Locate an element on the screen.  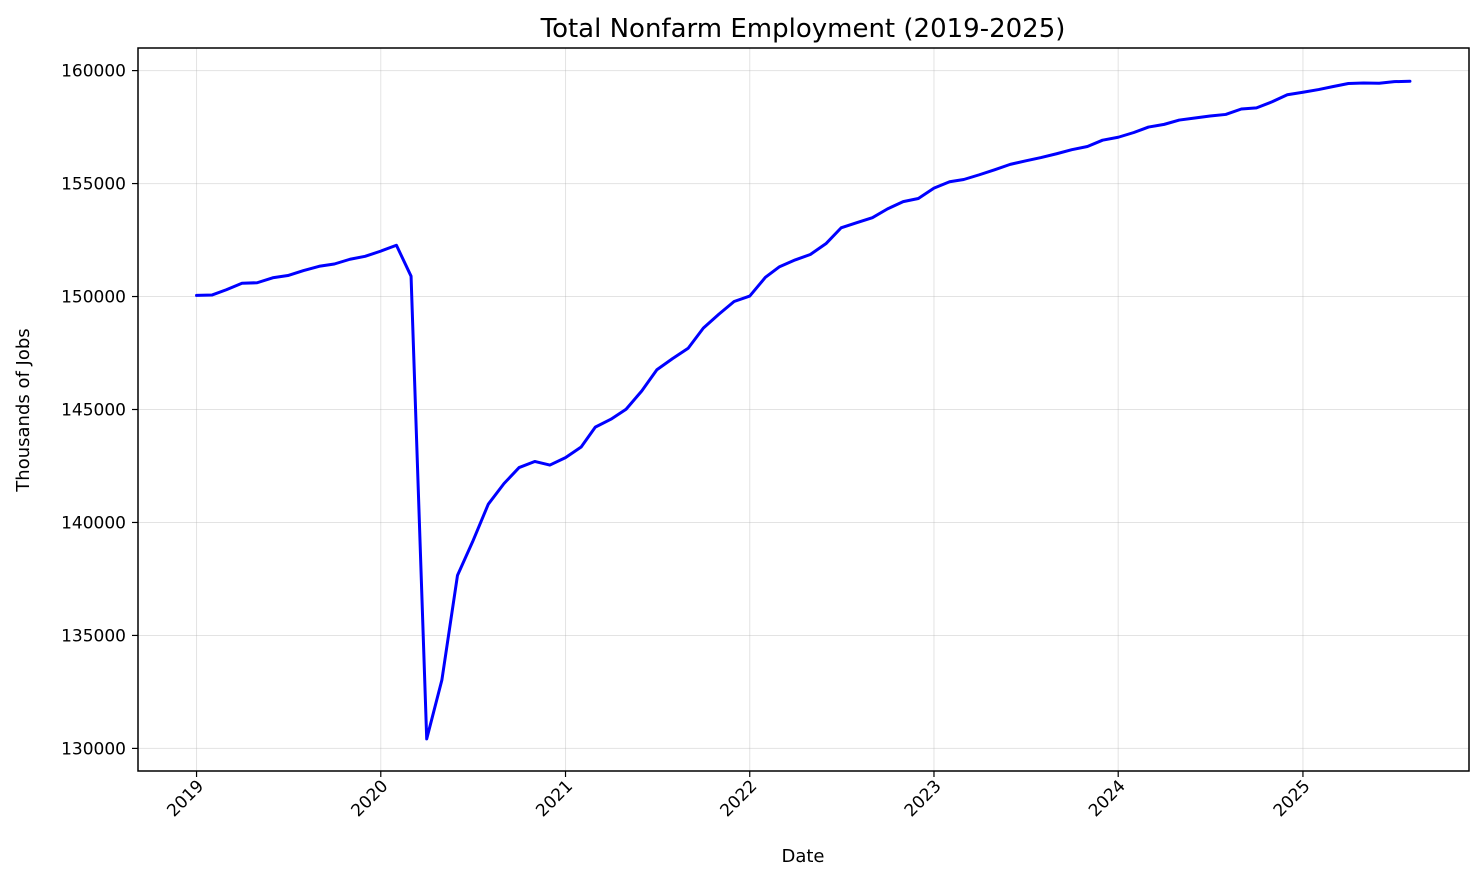
y-tick-label: 130000 is located at coordinates (93, 749).